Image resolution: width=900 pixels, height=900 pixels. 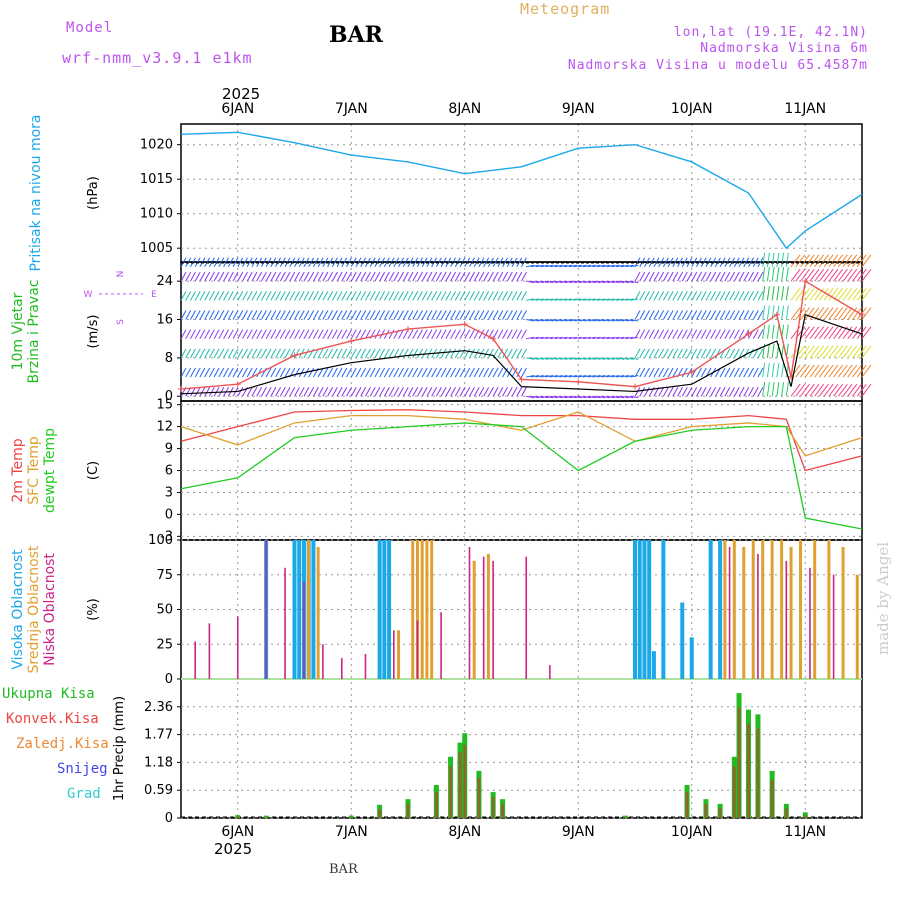 What do you see at coordinates (88, 295) in the screenshot?
I see `compass-w: W` at bounding box center [88, 295].